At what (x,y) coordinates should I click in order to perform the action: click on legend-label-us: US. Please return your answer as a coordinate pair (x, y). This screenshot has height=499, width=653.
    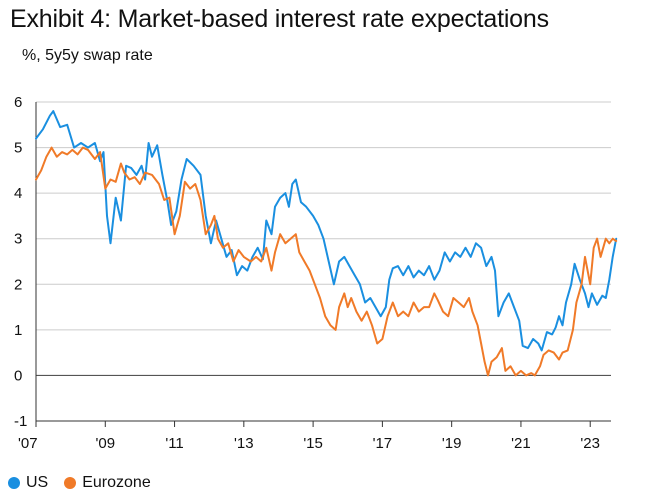
    Looking at the image, I should click on (37, 482).